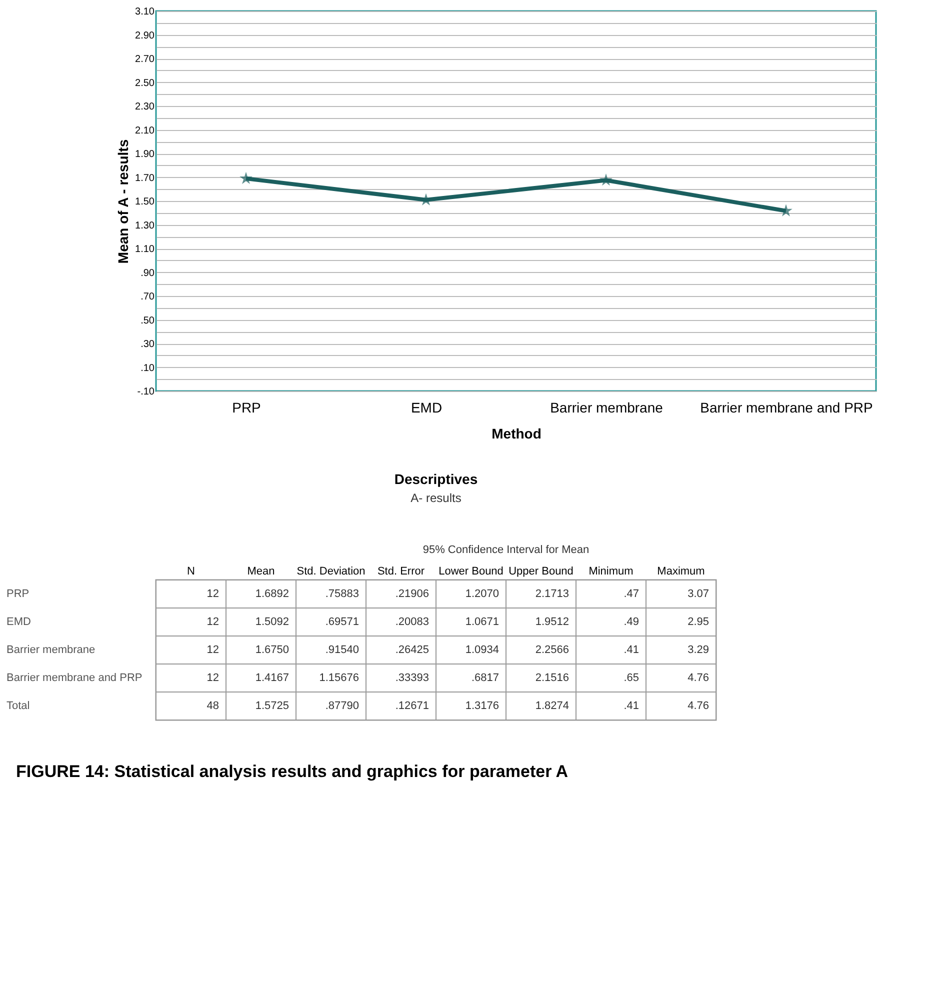 The image size is (927, 990). What do you see at coordinates (485, 678) in the screenshot?
I see `data-label: .6817` at bounding box center [485, 678].